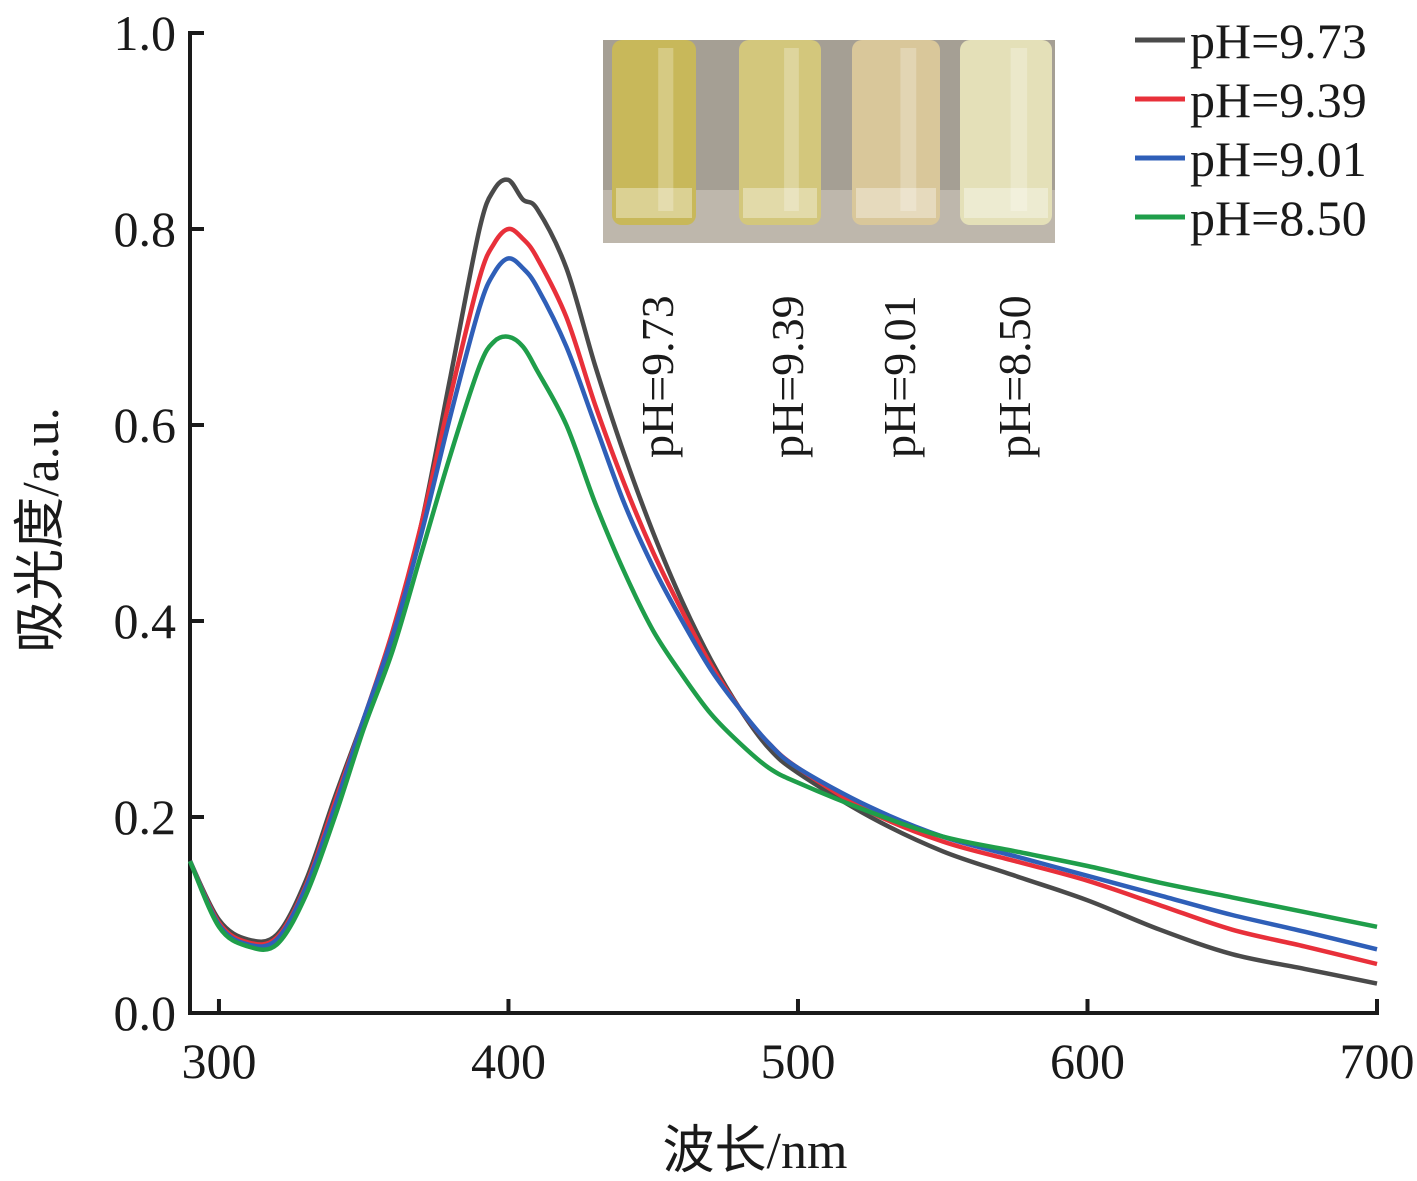 The height and width of the screenshot is (1181, 1417). Describe the element at coordinates (755, 1151) in the screenshot. I see `x-axis-title: 波长/nm` at that location.